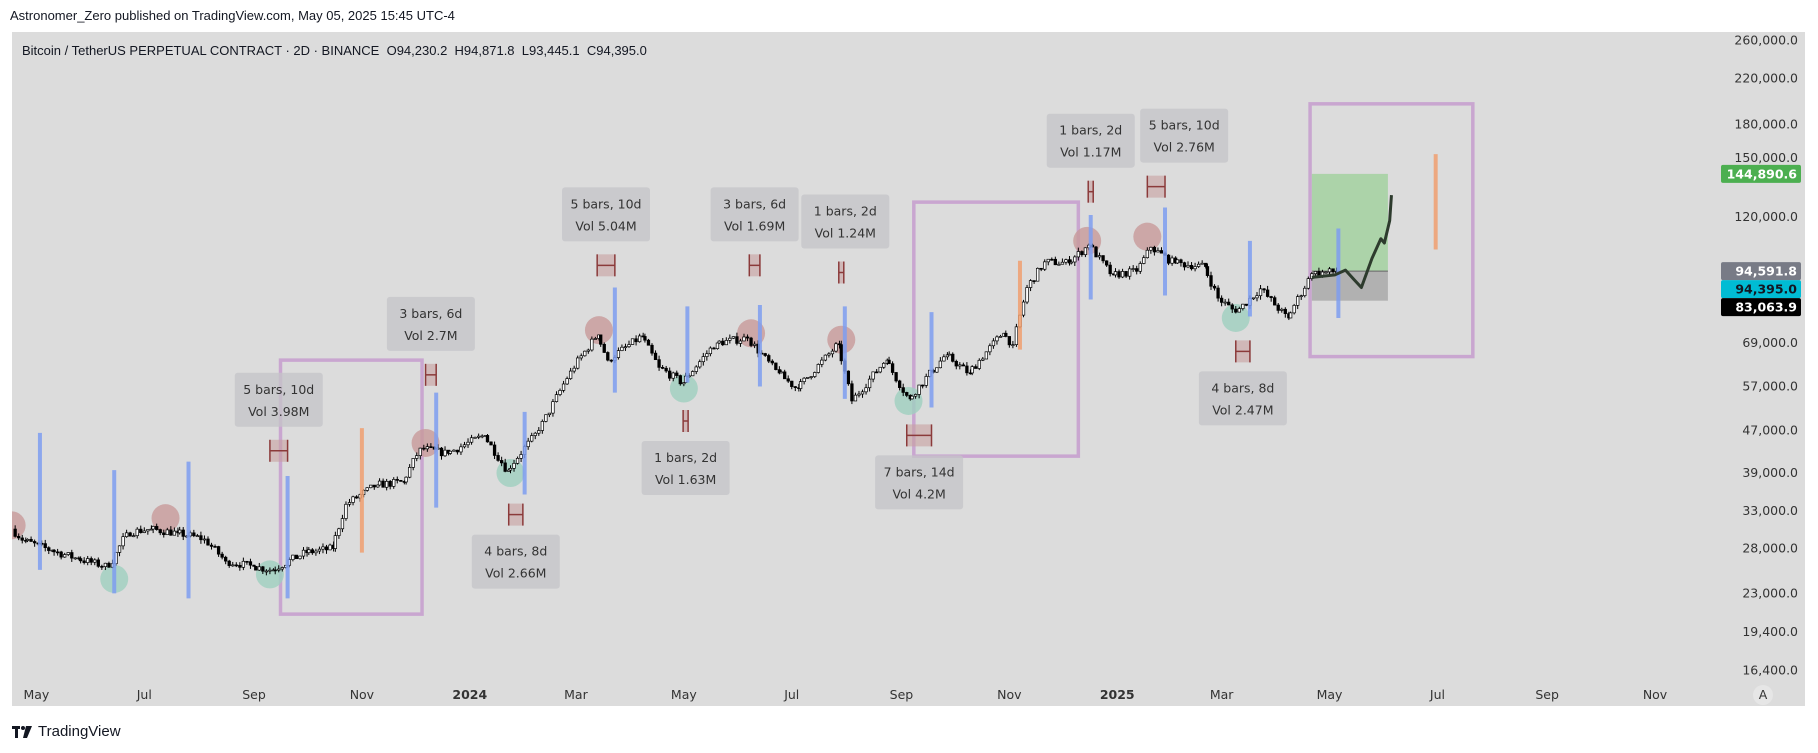 Image resolution: width=1818 pixels, height=753 pixels. I want to click on range-label: 1 bars, 2d Vol 1.63M, so click(685, 468).